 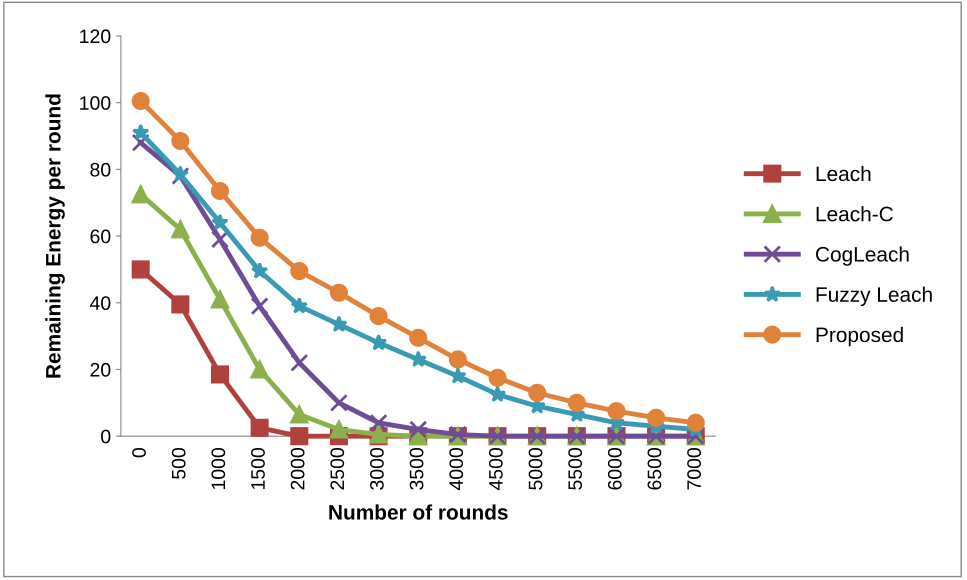 I want to click on y-axis-title: Remaining Energy per round, so click(x=55, y=236).